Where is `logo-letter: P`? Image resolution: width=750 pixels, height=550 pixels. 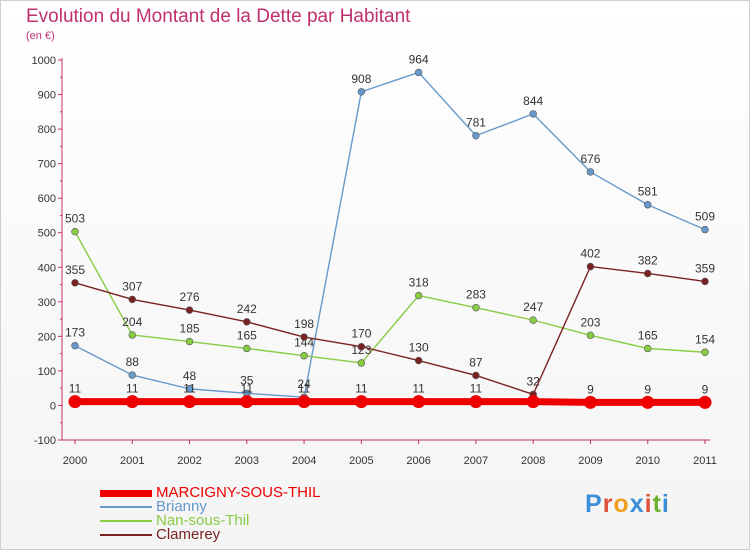 logo-letter: P is located at coordinates (594, 504).